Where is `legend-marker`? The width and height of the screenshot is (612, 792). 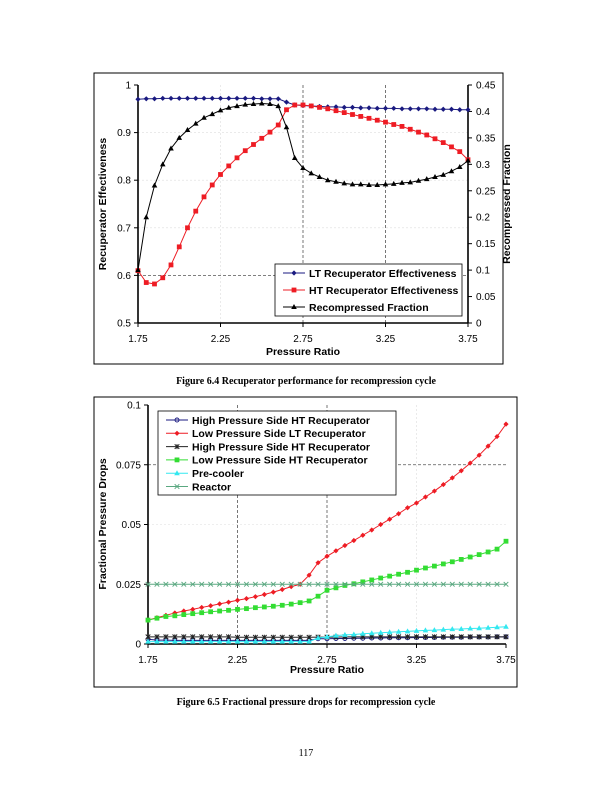
legend-marker is located at coordinates (177, 446).